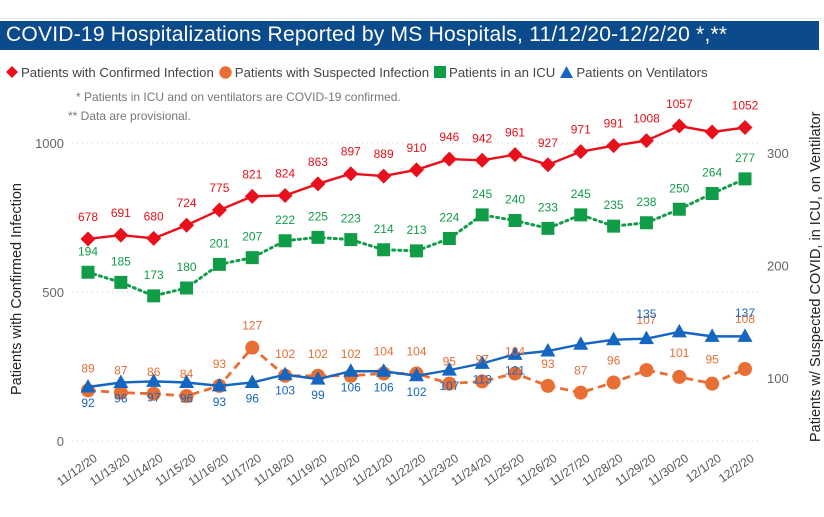 The image size is (824, 517). I want to click on data-label-suspected: 87, so click(121, 371).